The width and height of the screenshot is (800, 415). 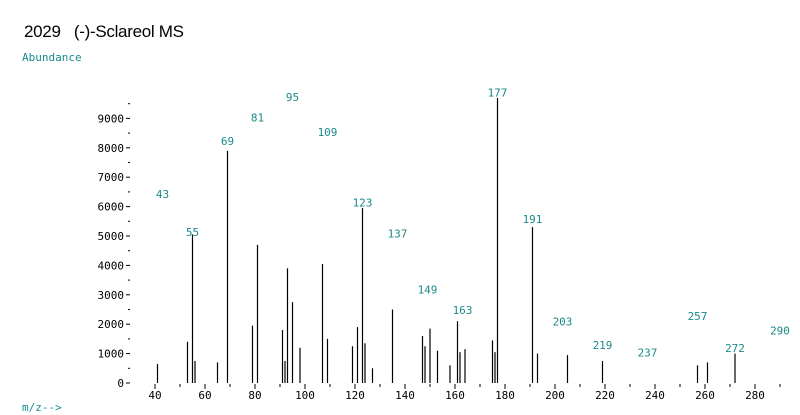 What do you see at coordinates (563, 322) in the screenshot?
I see `peak-label: 203` at bounding box center [563, 322].